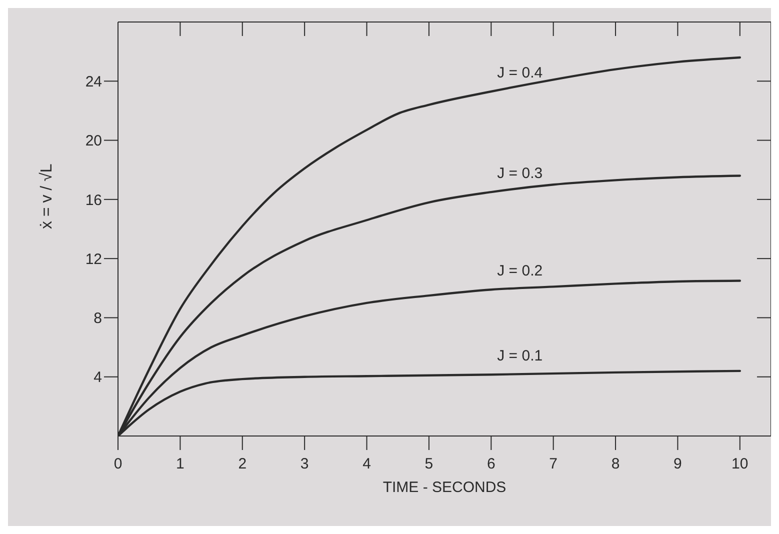  Describe the element at coordinates (93, 259) in the screenshot. I see `y-tick-label: 12` at that location.